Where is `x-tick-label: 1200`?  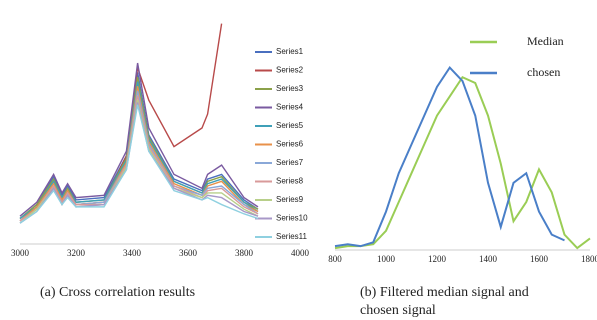 x-tick-label: 1200 is located at coordinates (437, 259).